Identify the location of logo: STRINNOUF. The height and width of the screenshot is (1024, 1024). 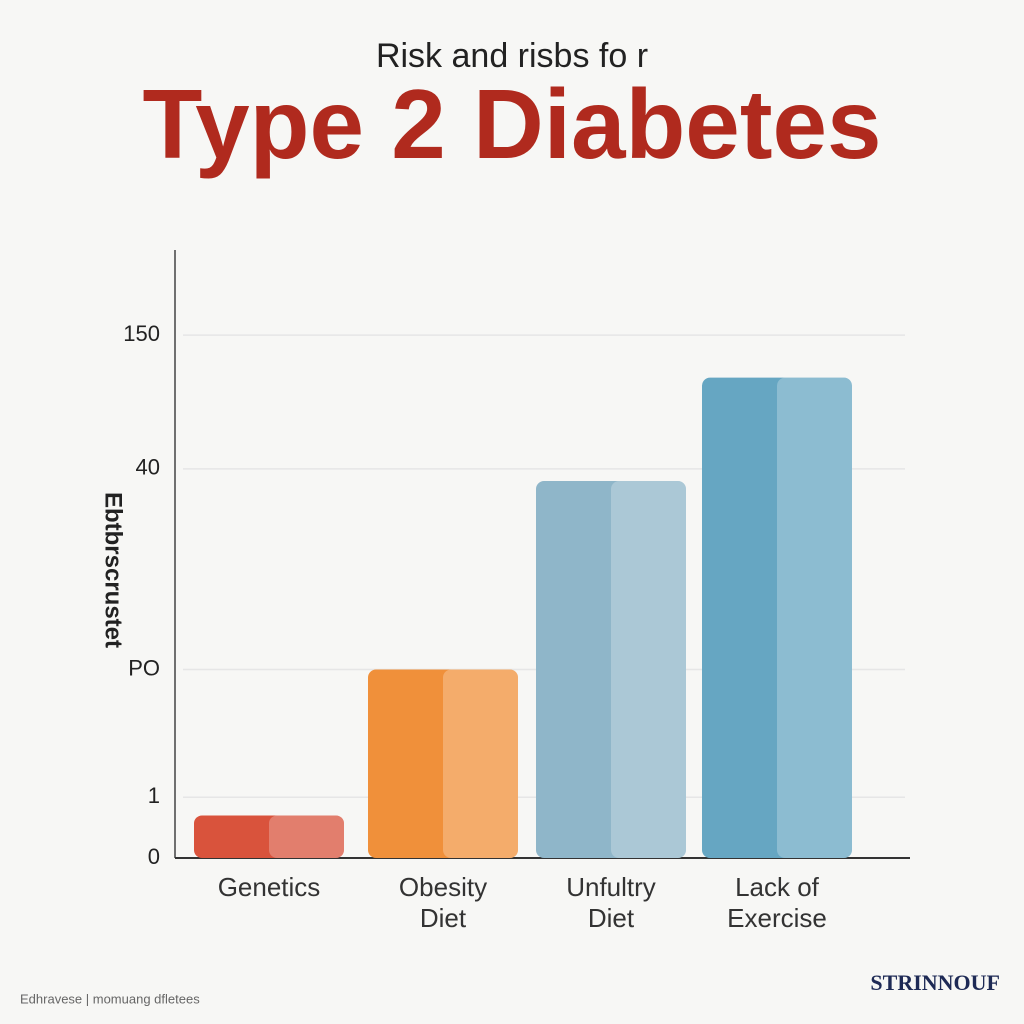
(935, 982).